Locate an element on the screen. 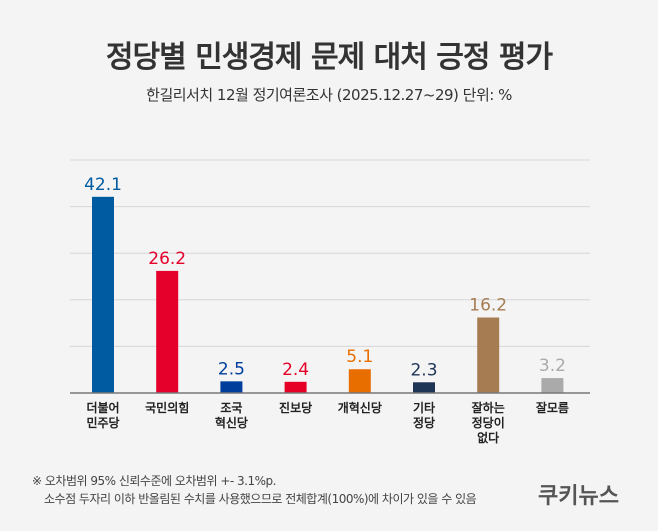 The image size is (658, 531). data-label: 2.4 is located at coordinates (295, 370).